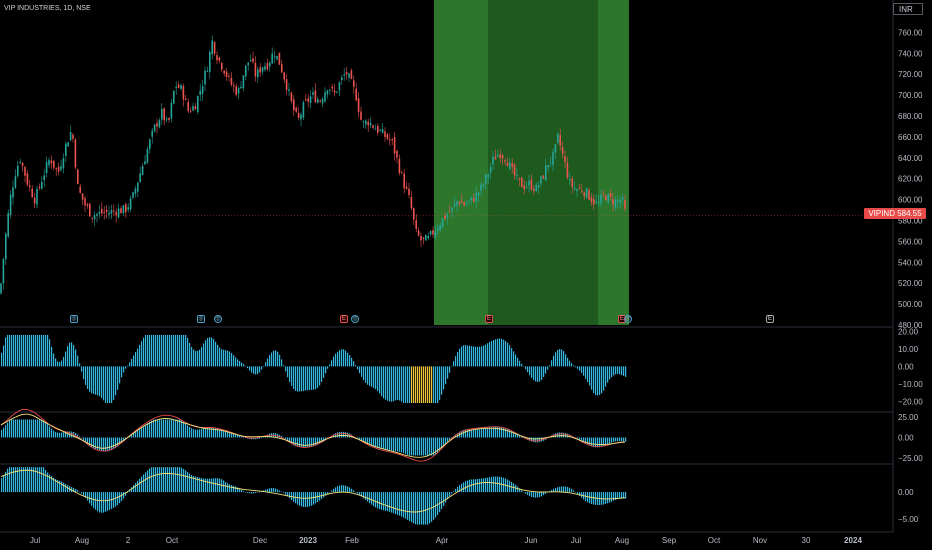  Describe the element at coordinates (910, 158) in the screenshot. I see `price-tick-label: 640.00` at that location.